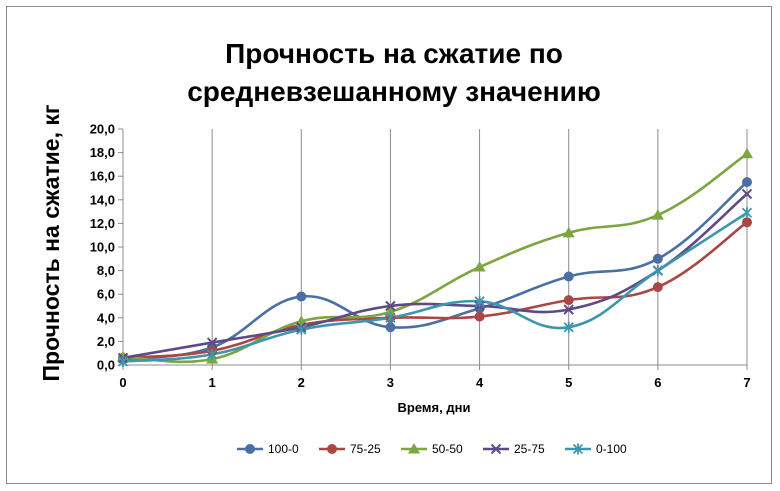  I want to click on y-tick-label-4: 8,0, so click(106, 270).